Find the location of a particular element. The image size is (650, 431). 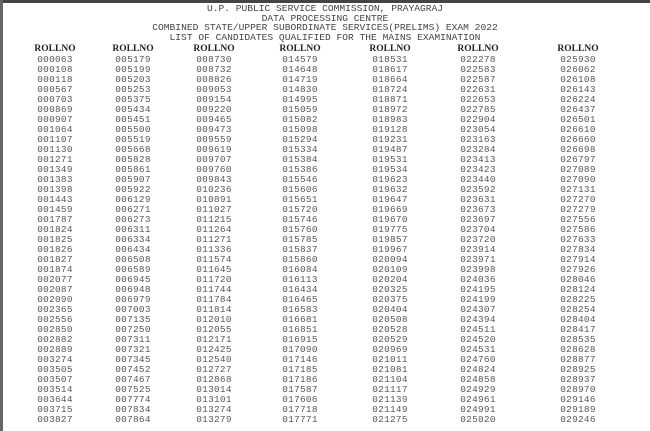

roll-number: 019487 is located at coordinates (390, 149).